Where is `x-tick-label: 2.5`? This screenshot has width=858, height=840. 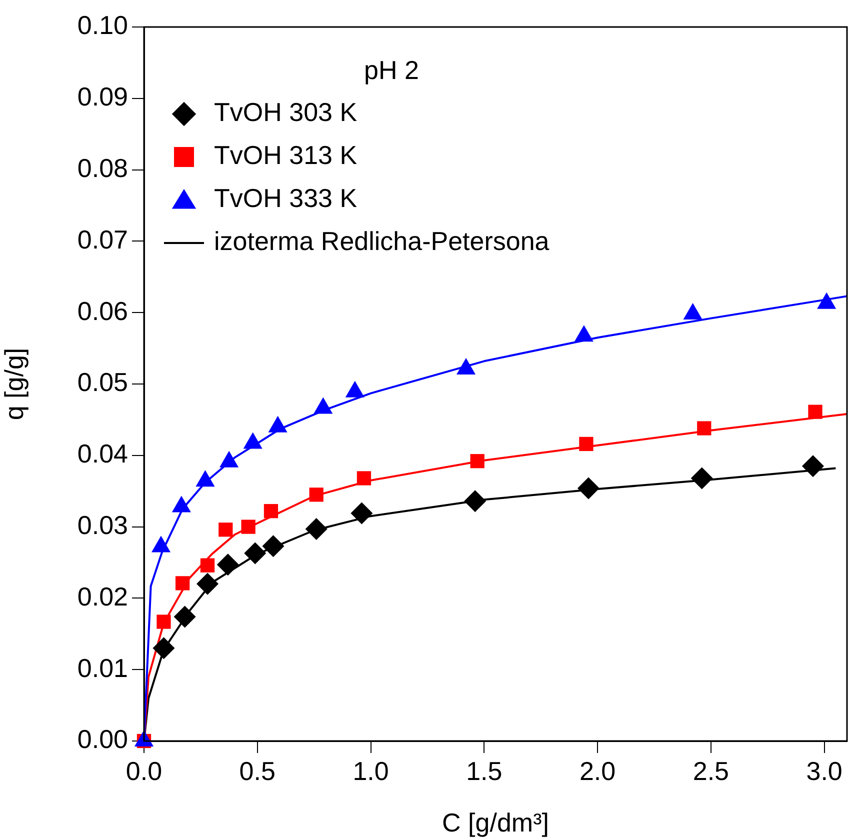
x-tick-label: 2.5 is located at coordinates (711, 771).